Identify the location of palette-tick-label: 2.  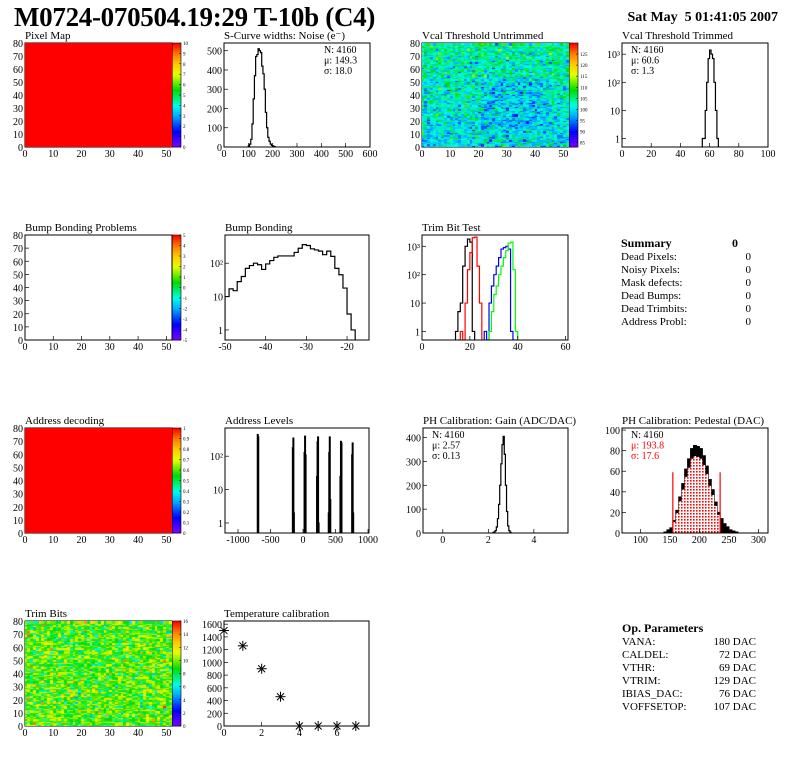
(184, 268).